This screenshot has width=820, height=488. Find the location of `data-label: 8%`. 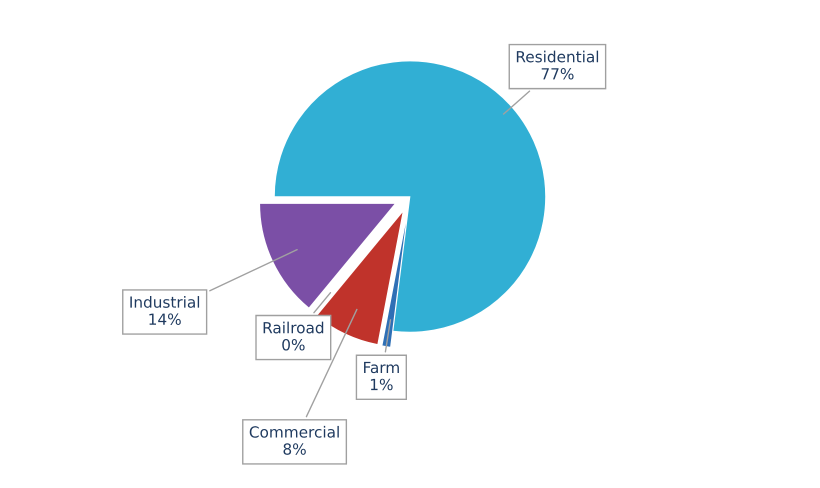

data-label: 8% is located at coordinates (294, 449).